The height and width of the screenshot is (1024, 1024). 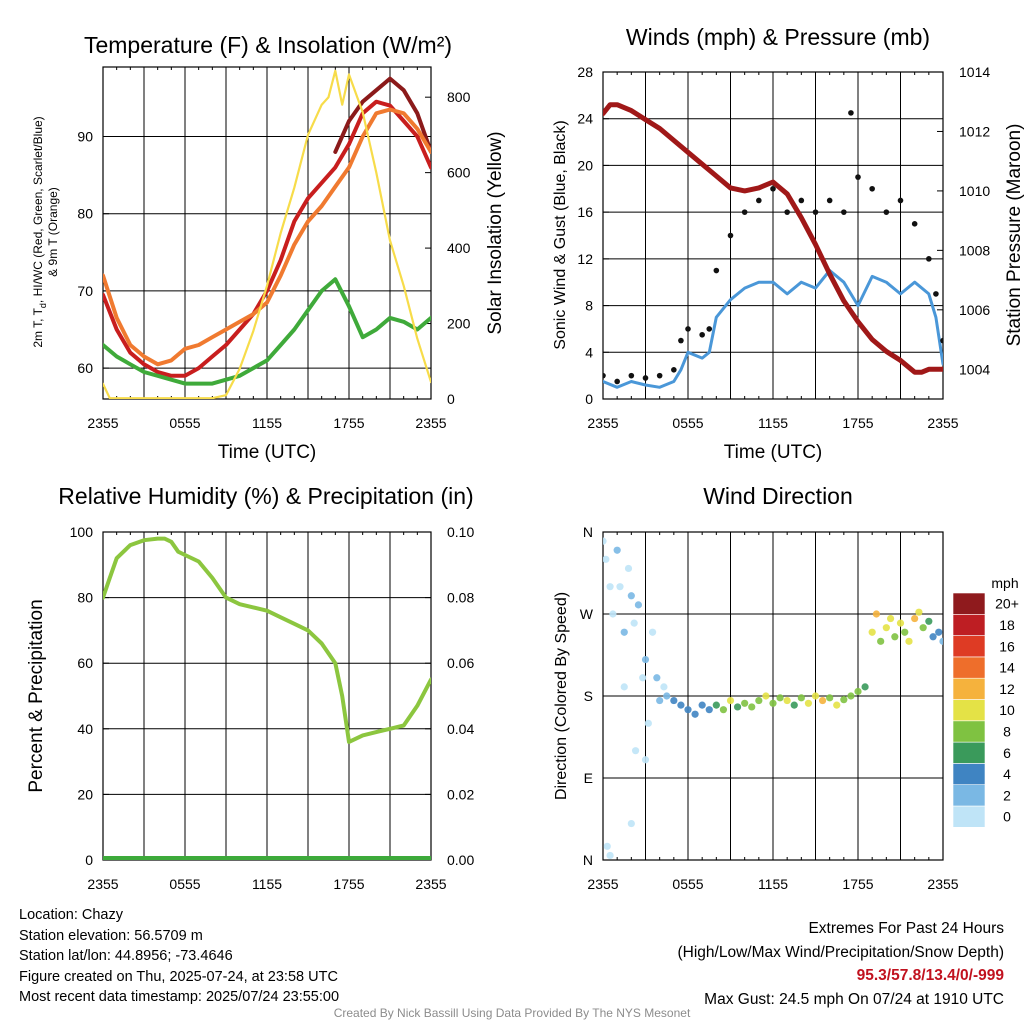 I want to click on y2-tick-label: 0, so click(x=451, y=399).